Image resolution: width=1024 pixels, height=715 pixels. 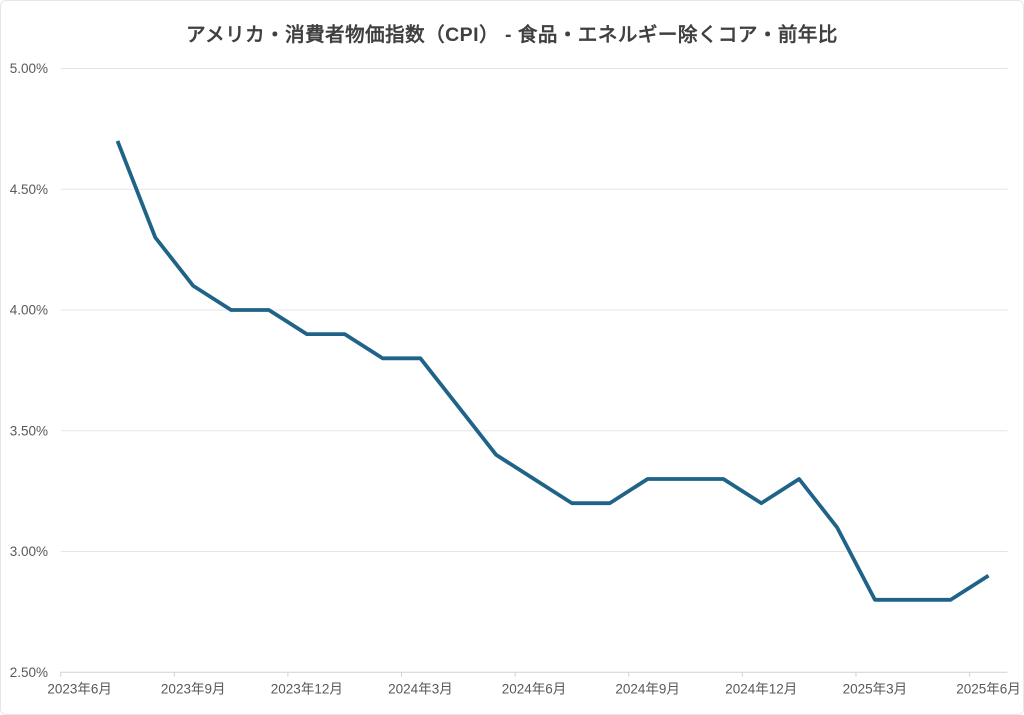 I want to click on x-tick-label: 2024年6月, so click(x=534, y=689).